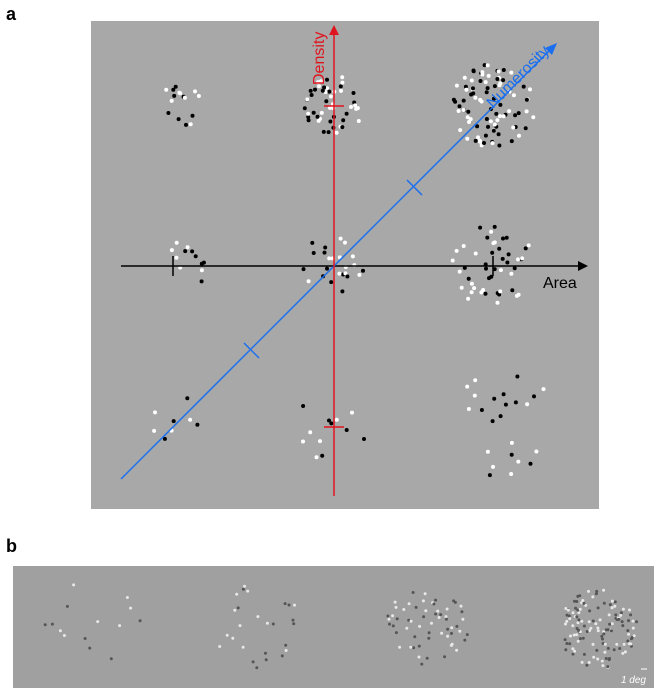  Describe the element at coordinates (319, 58) in the screenshot. I see `density-axis-label: Density` at that location.